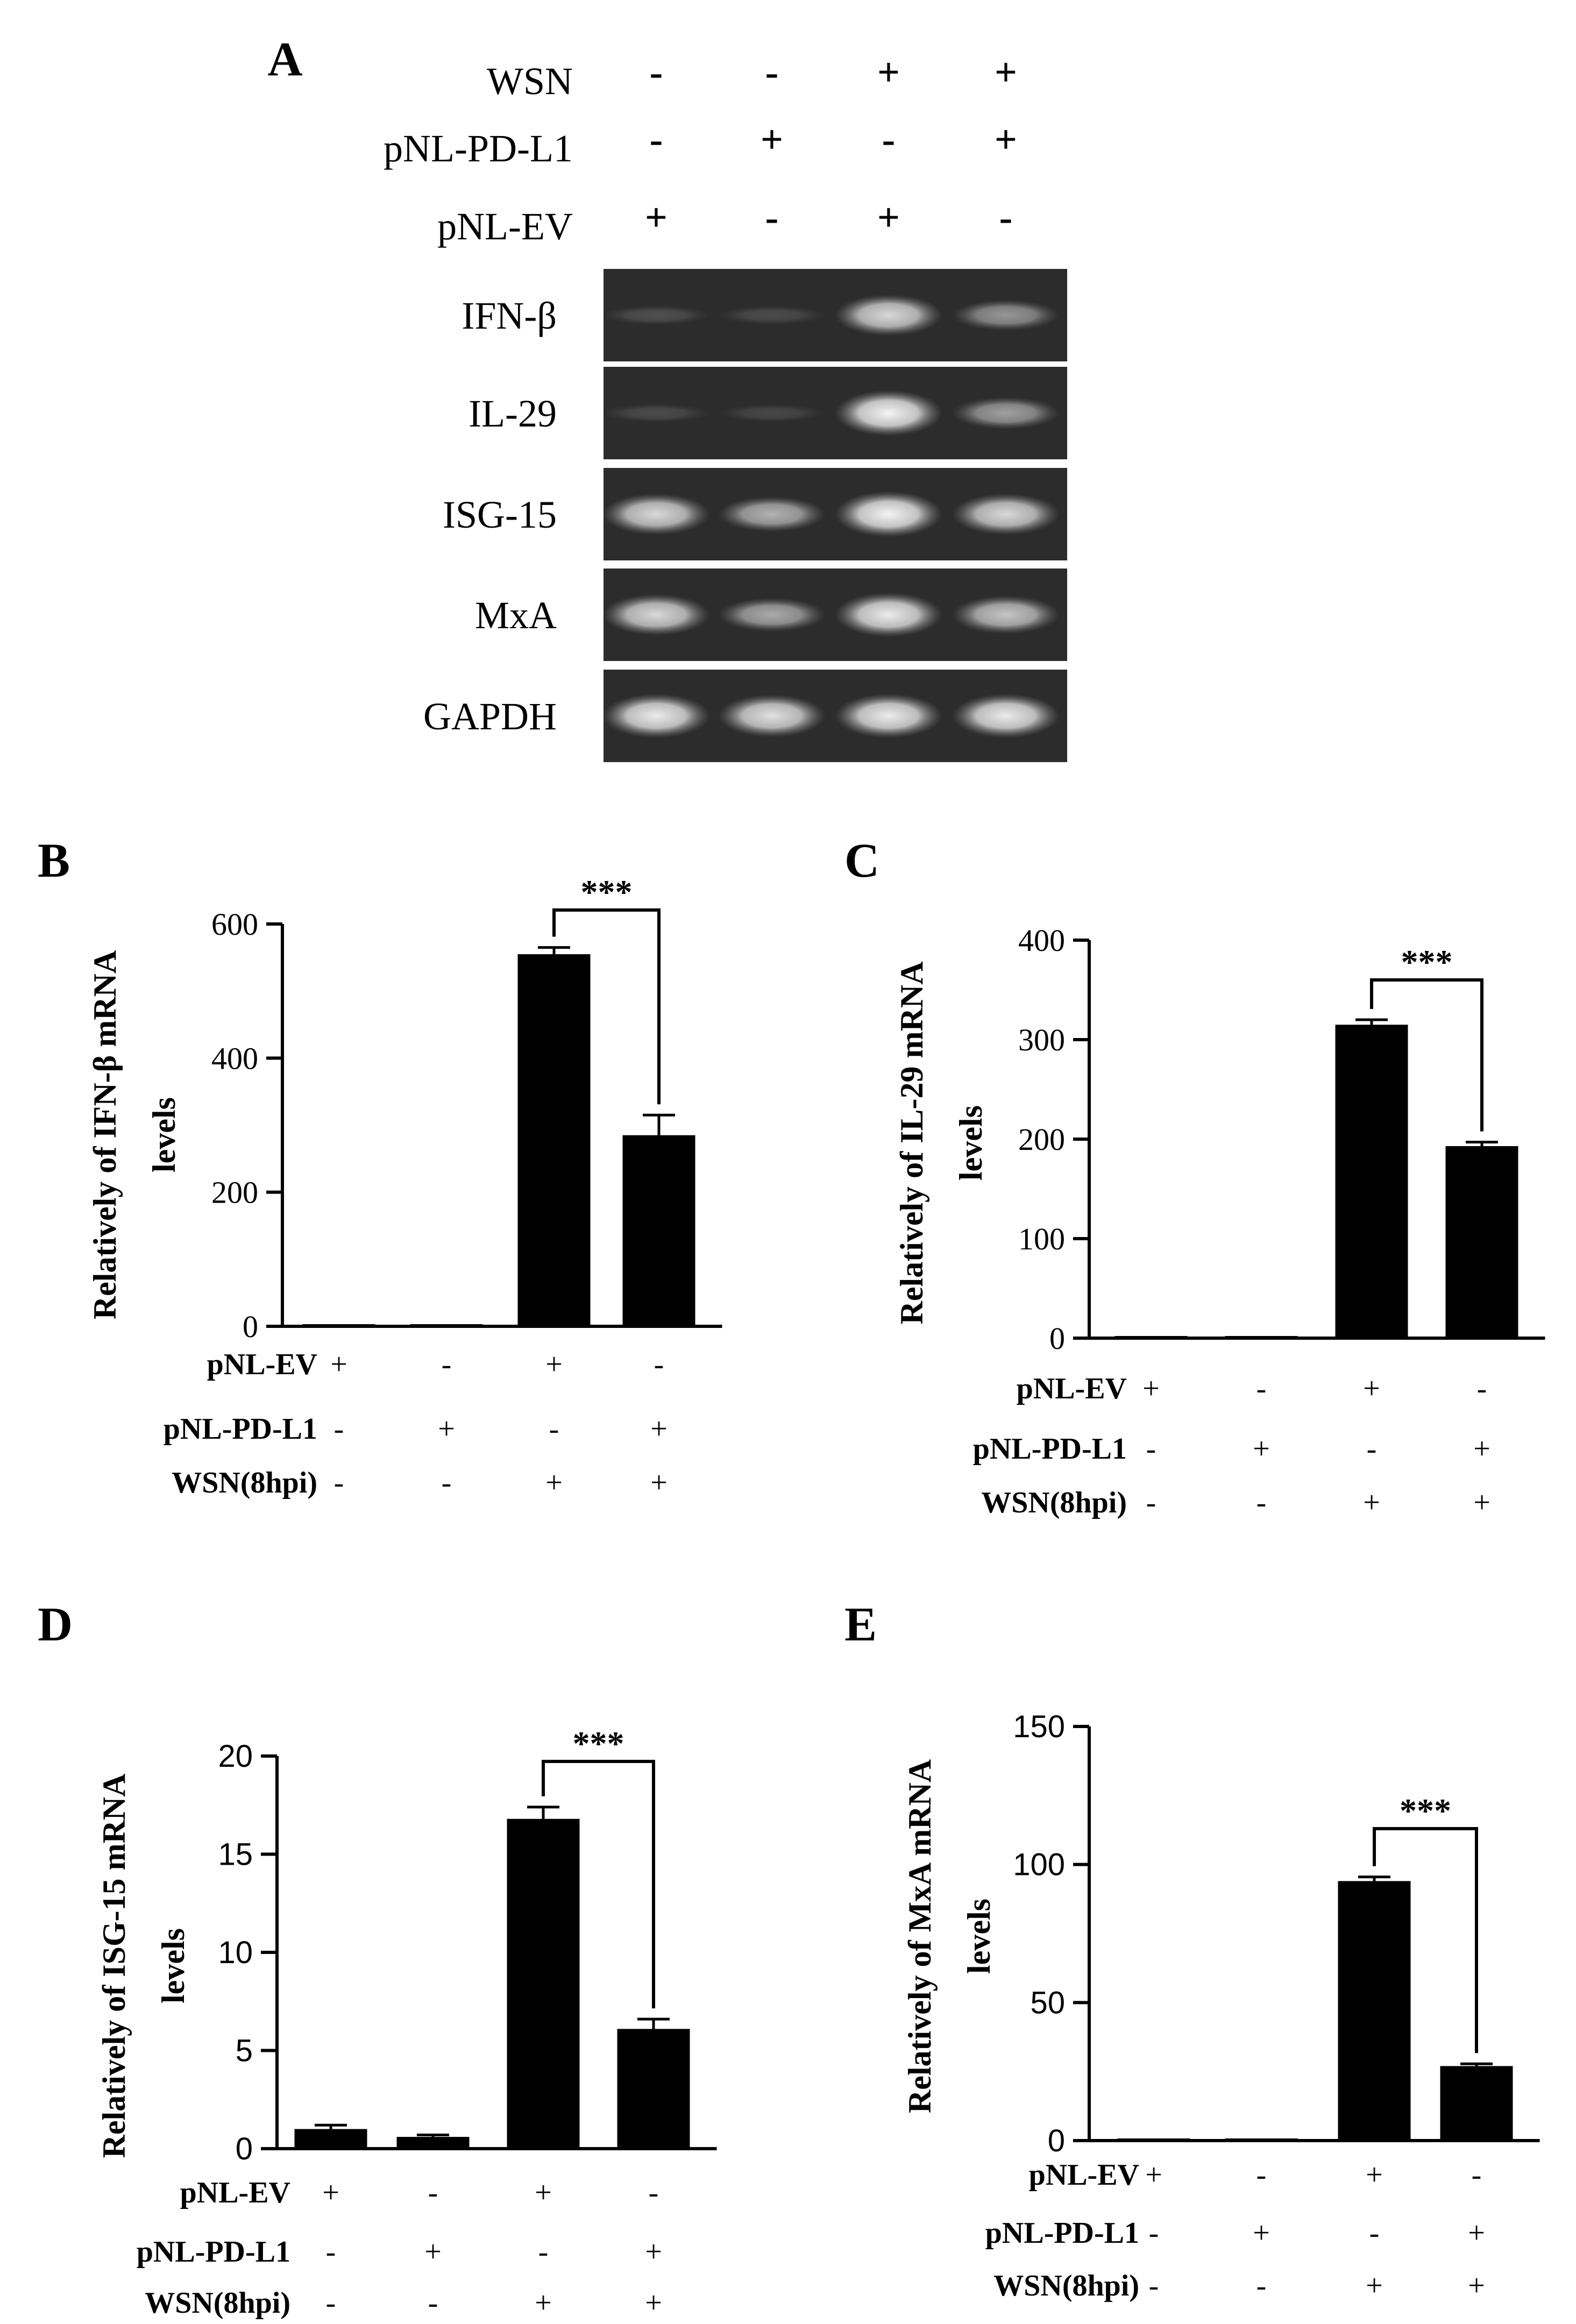 This screenshot has height=2324, width=1576. Describe the element at coordinates (240, 1429) in the screenshot. I see `row-label: pNL-PD-L1` at that location.